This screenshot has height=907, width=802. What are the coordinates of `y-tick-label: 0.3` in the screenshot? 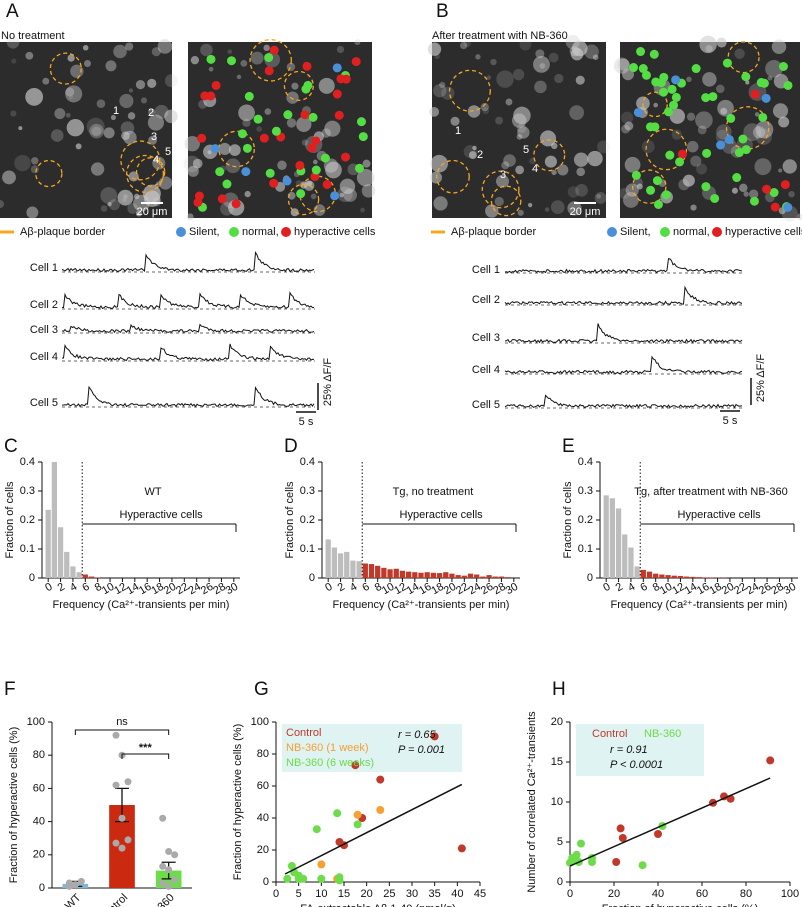 It's located at (27, 491).